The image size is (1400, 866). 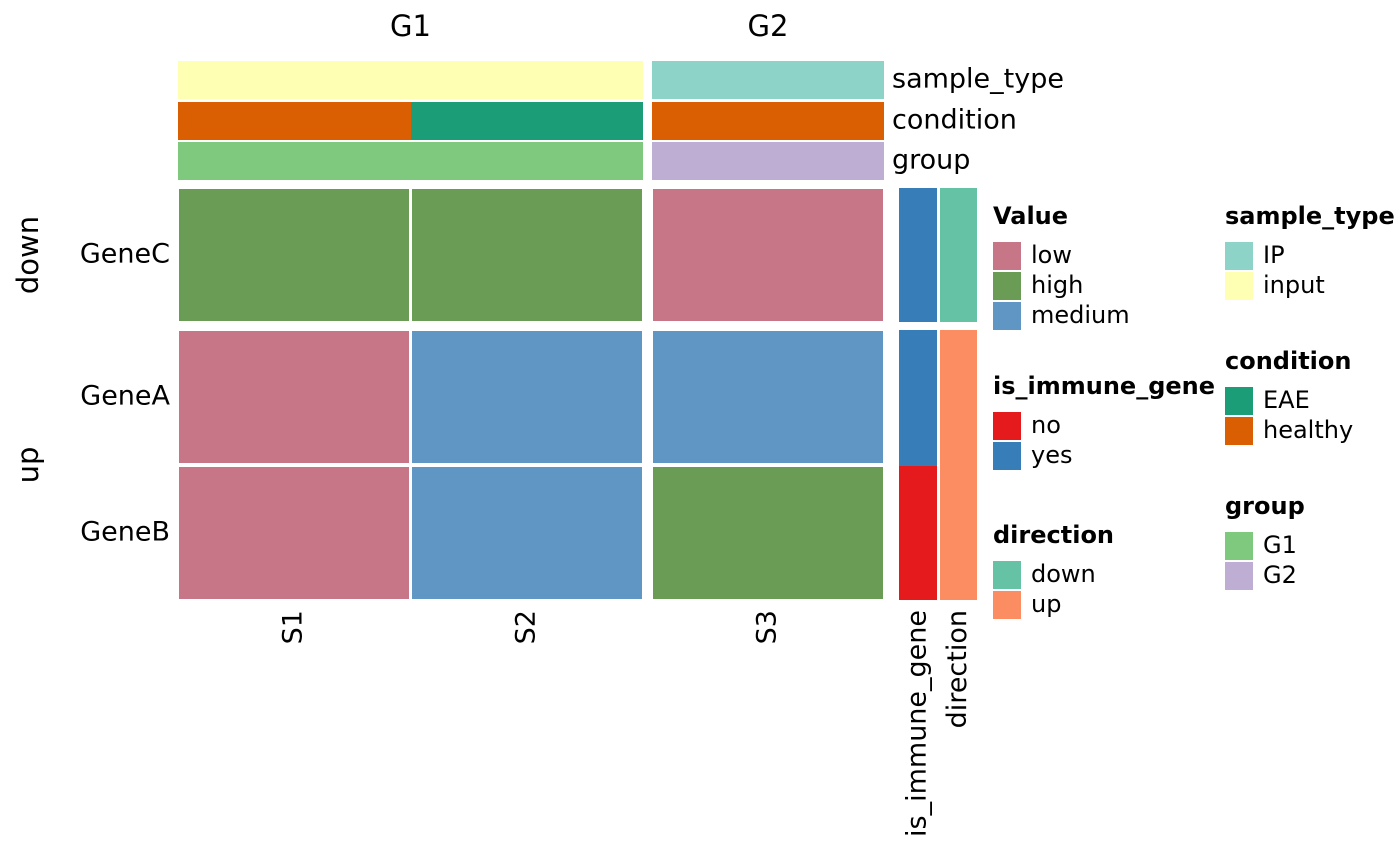 I want to click on column-annotation-label: group, so click(x=931, y=160).